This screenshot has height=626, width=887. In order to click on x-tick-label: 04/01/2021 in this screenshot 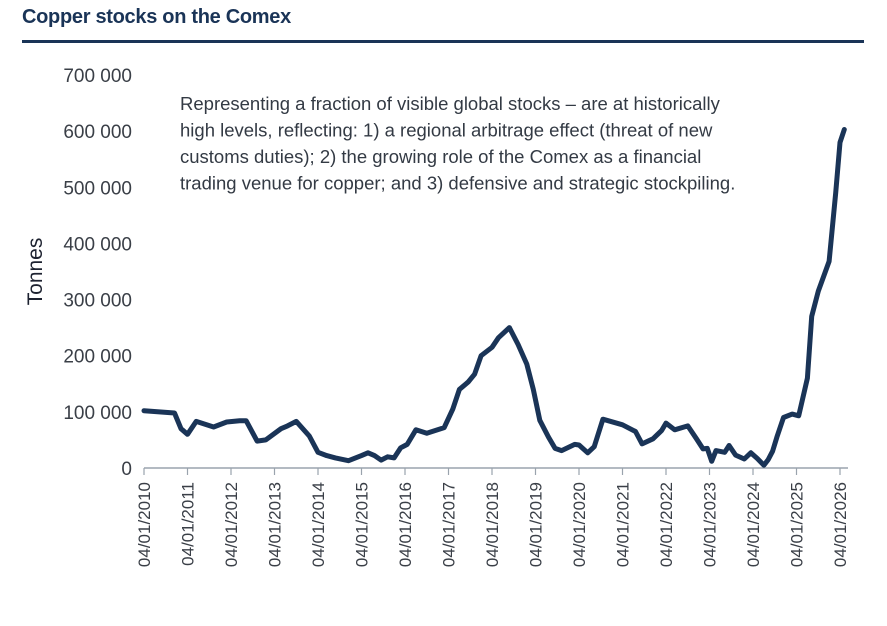, I will do `click(623, 524)`.